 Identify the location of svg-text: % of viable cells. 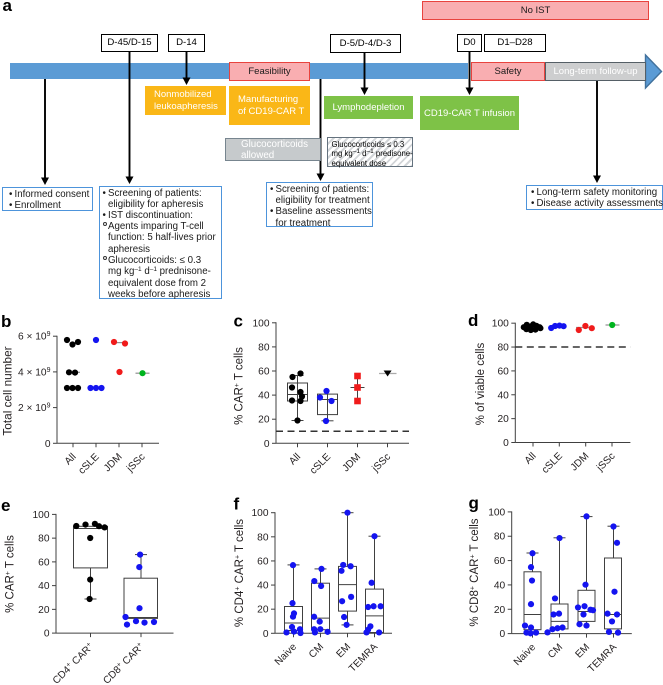
(481, 384).